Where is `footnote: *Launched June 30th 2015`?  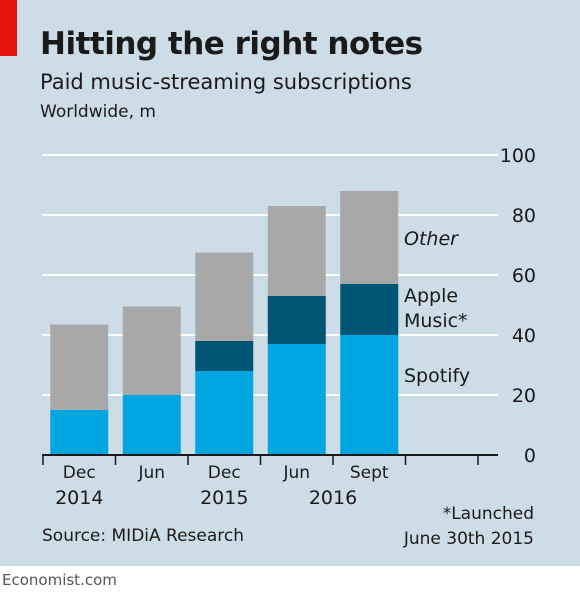
footnote: *Launched June 30th 2015 is located at coordinates (469, 527).